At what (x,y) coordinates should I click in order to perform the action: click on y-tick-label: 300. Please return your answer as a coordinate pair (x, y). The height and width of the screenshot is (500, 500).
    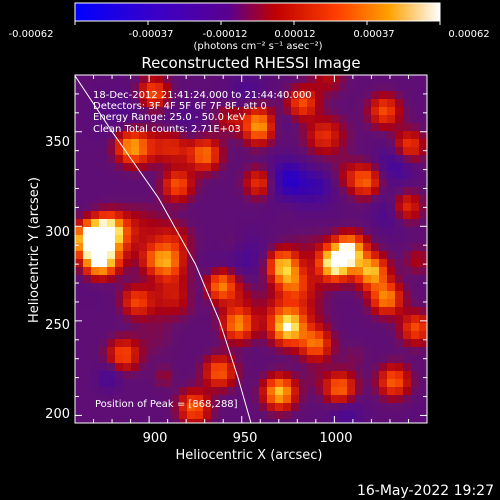
    Looking at the image, I should click on (57, 232).